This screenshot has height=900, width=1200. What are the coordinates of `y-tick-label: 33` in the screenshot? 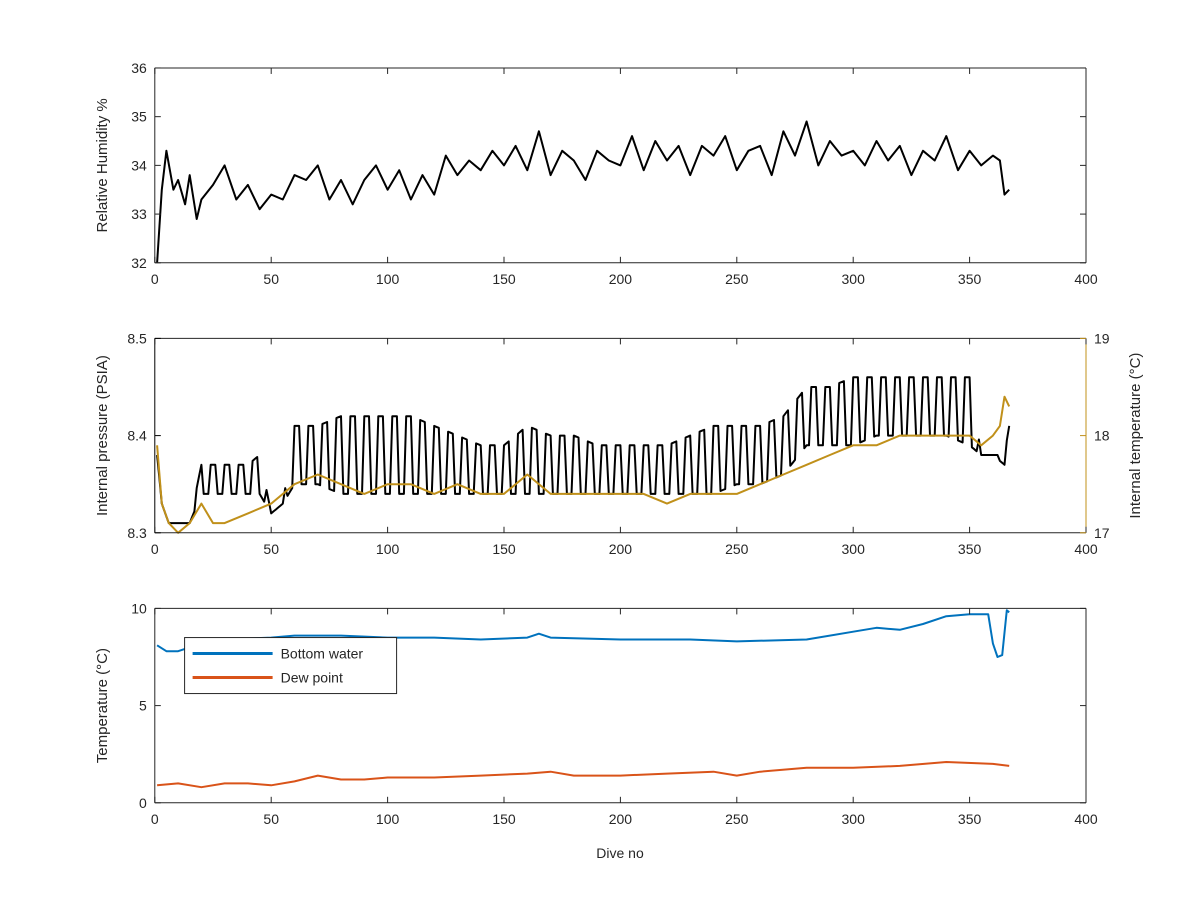 It's located at (139, 214).